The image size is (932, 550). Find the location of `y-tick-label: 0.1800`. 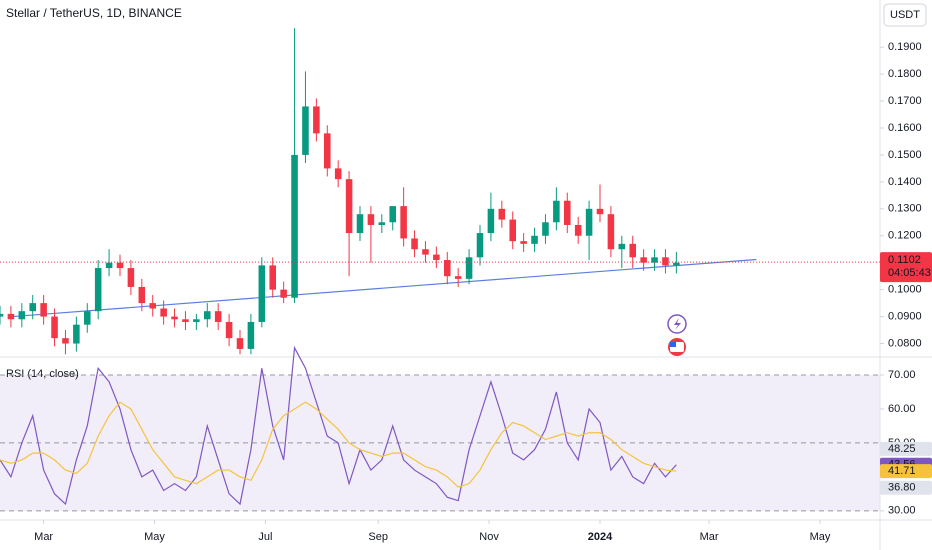

y-tick-label: 0.1800 is located at coordinates (905, 74).